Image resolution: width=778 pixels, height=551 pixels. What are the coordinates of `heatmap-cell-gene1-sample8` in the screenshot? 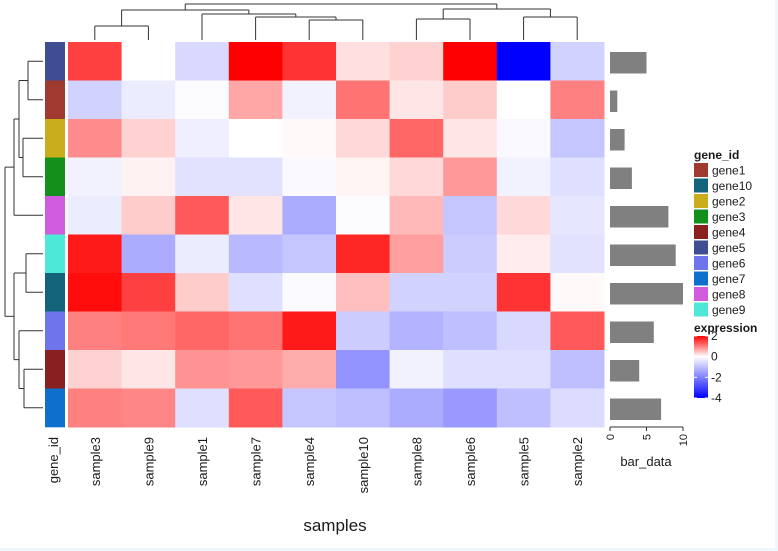 It's located at (416, 100).